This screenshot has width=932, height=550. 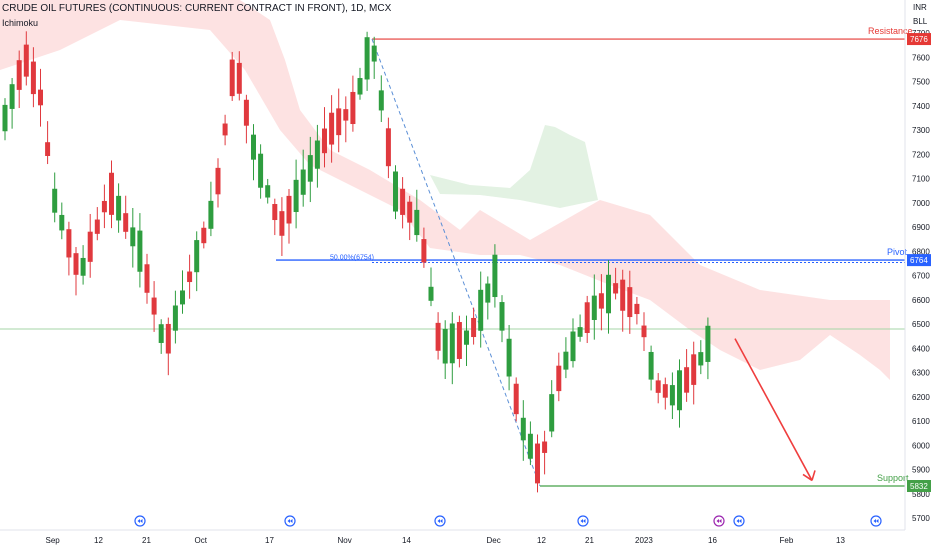 What do you see at coordinates (920, 7) in the screenshot?
I see `currency-label: INR` at bounding box center [920, 7].